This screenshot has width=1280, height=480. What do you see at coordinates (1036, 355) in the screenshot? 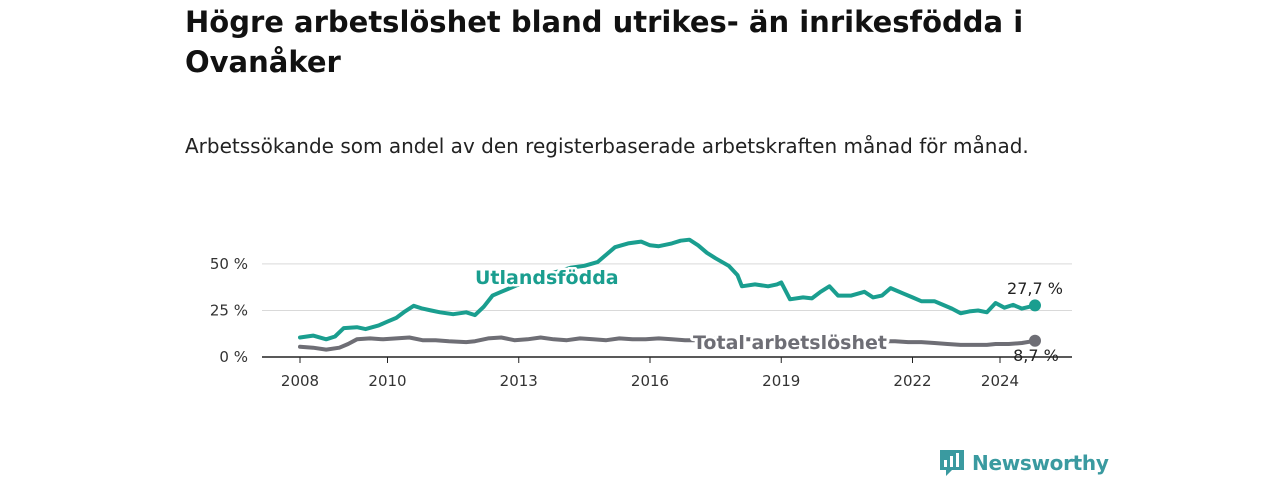
I see `end-value-label-total: 8,7 %` at bounding box center [1036, 355].